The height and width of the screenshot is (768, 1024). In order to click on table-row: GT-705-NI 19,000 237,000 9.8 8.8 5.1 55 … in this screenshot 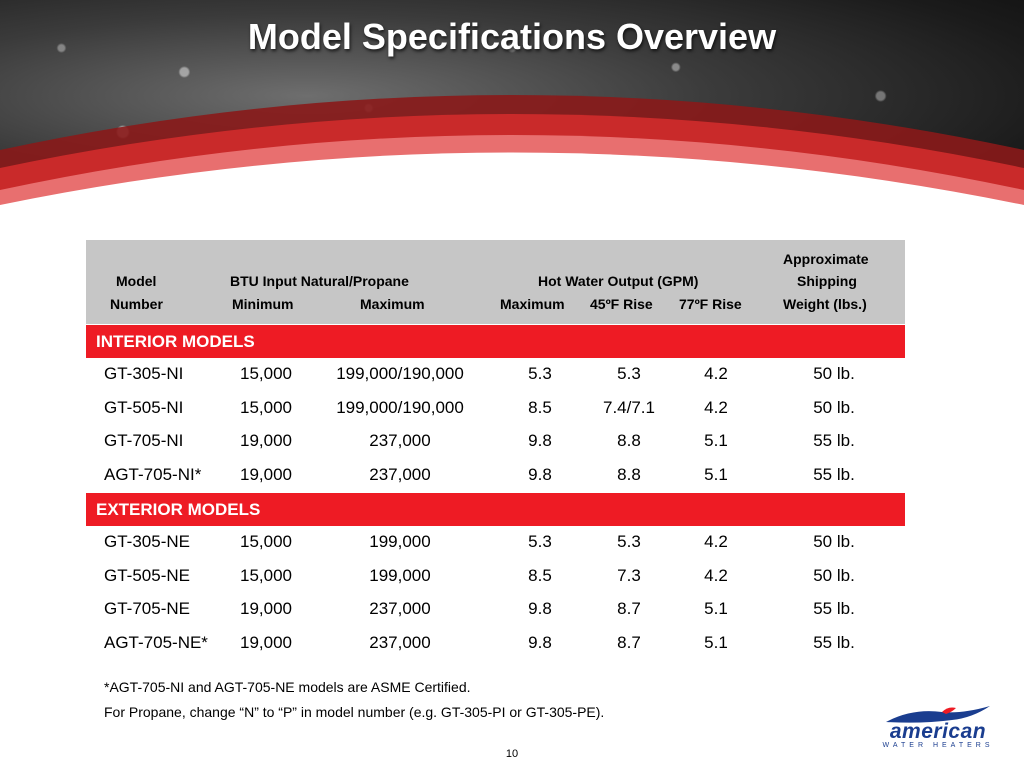, I will do `click(495, 442)`.